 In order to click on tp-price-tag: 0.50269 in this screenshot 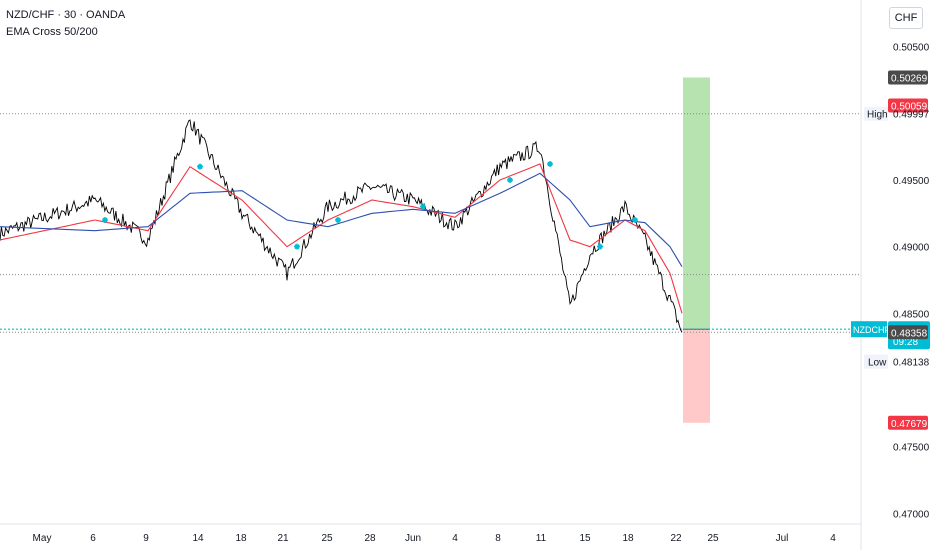, I will do `click(909, 78)`.